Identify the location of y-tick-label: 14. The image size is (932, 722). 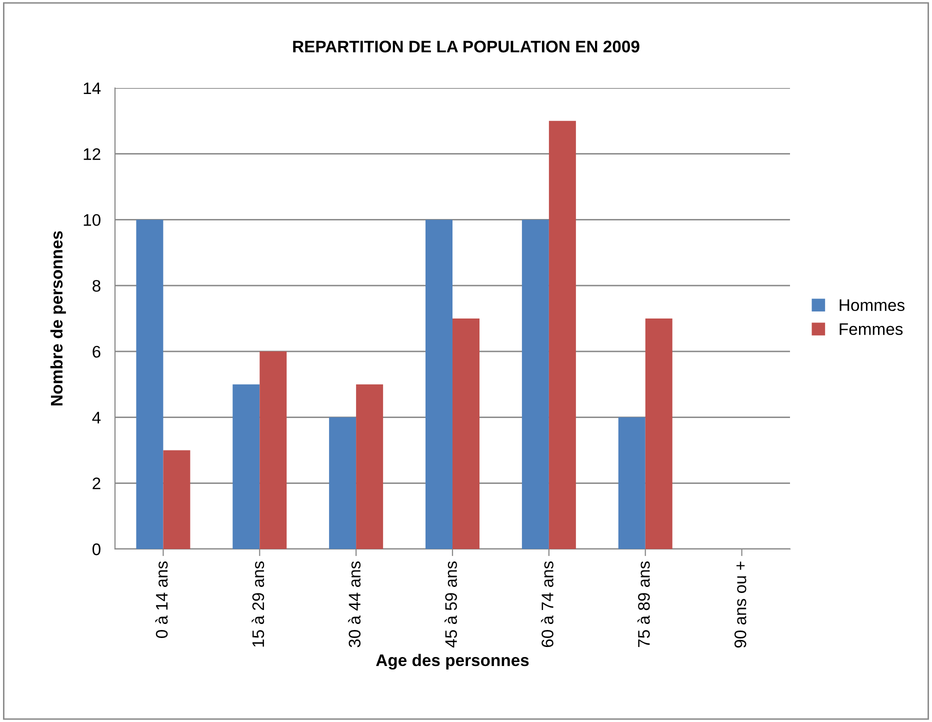
(92, 88).